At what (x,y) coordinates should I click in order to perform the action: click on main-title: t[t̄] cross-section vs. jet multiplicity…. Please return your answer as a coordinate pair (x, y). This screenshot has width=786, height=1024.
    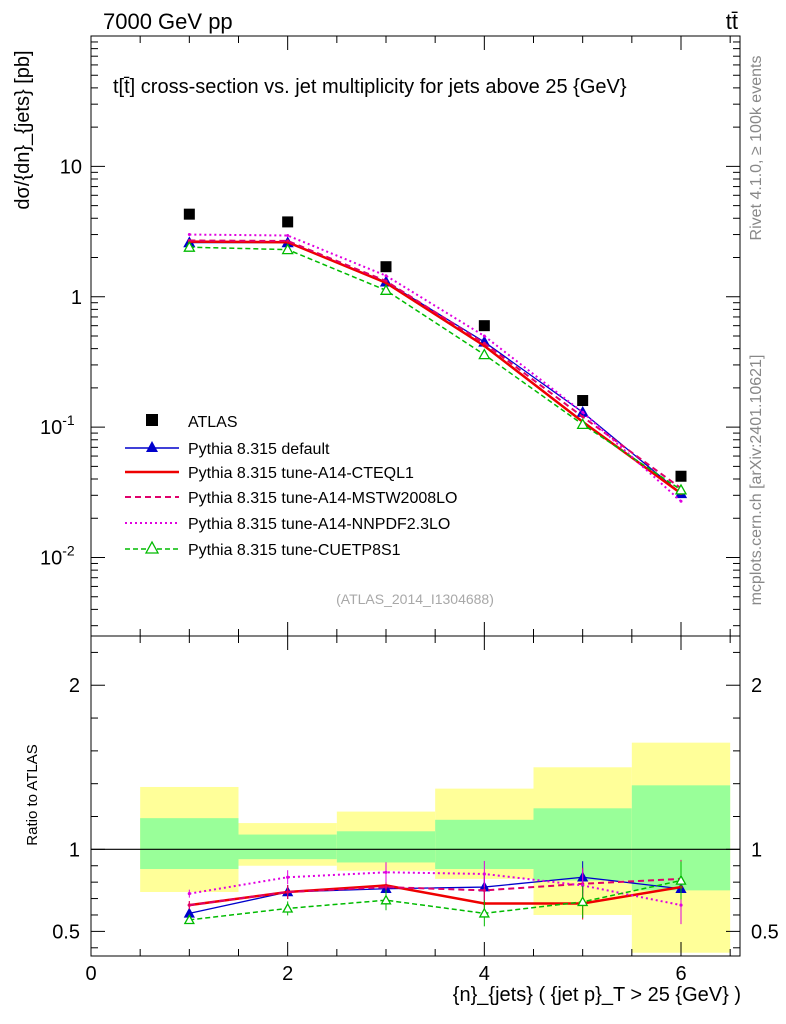
    Looking at the image, I should click on (370, 87).